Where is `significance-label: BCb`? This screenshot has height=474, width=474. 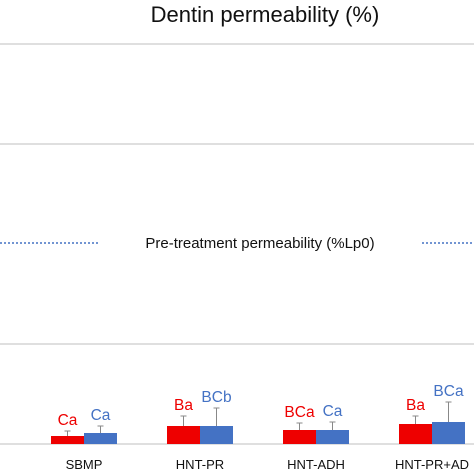 significance-label: BCb is located at coordinates (216, 397).